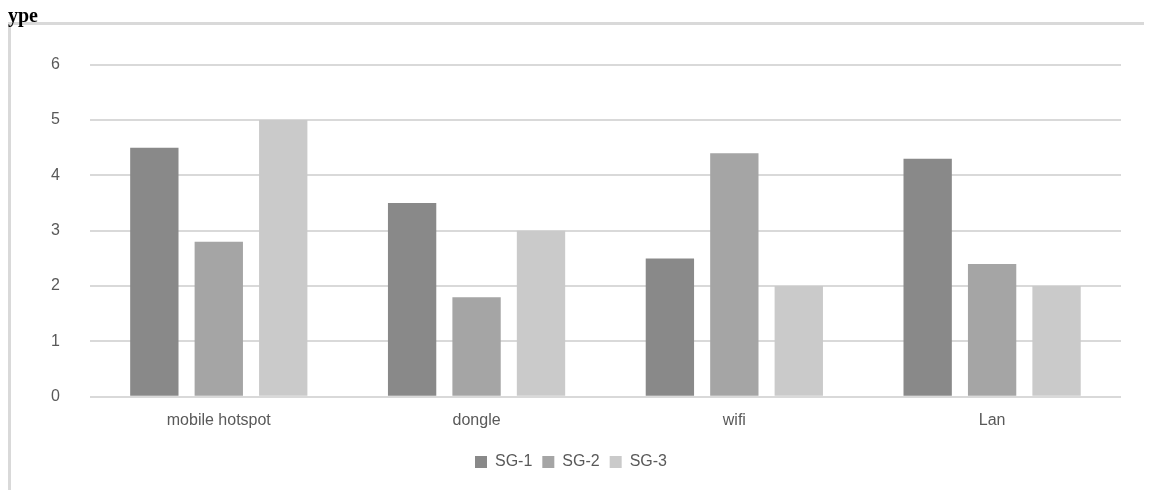 The image size is (1152, 501). I want to click on legend-label: SG-2, so click(581, 461).